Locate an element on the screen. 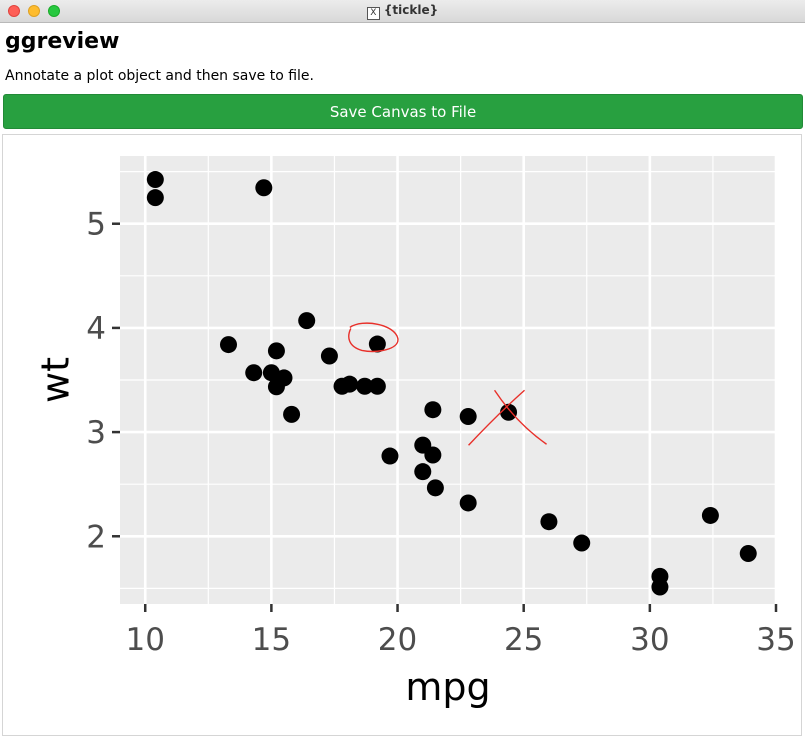  x-tick-label: 20 is located at coordinates (397, 640).